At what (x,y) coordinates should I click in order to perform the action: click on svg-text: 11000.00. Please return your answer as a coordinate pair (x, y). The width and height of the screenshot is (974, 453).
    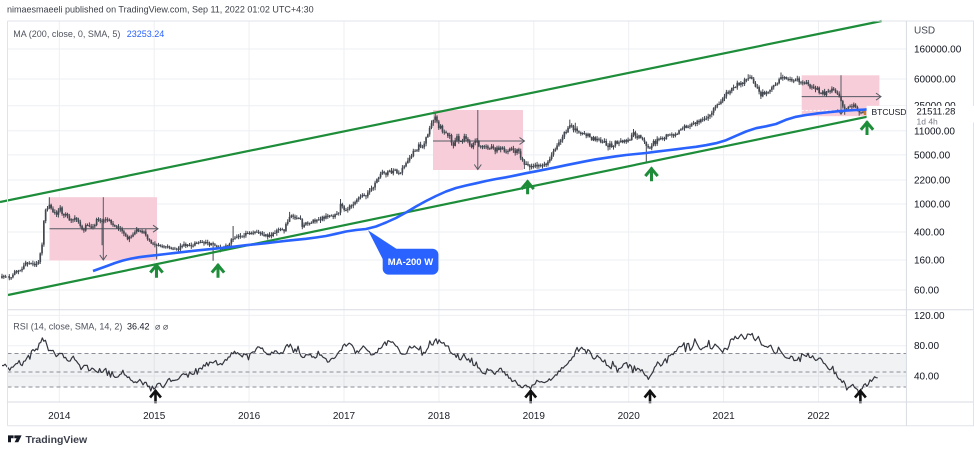
    Looking at the image, I should click on (934, 131).